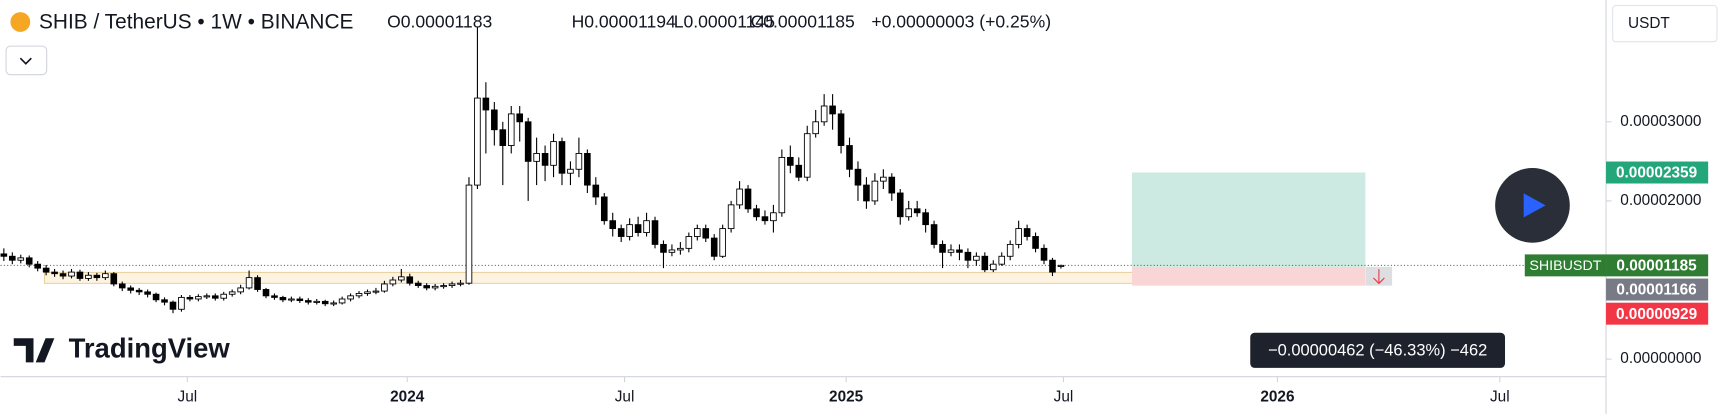 The height and width of the screenshot is (419, 1723). I want to click on price-tag-label: 0.00002359, so click(1656, 173).